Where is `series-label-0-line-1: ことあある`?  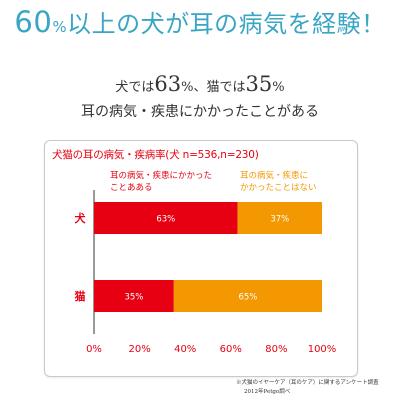 series-label-0-line-1: ことあある is located at coordinates (131, 188).